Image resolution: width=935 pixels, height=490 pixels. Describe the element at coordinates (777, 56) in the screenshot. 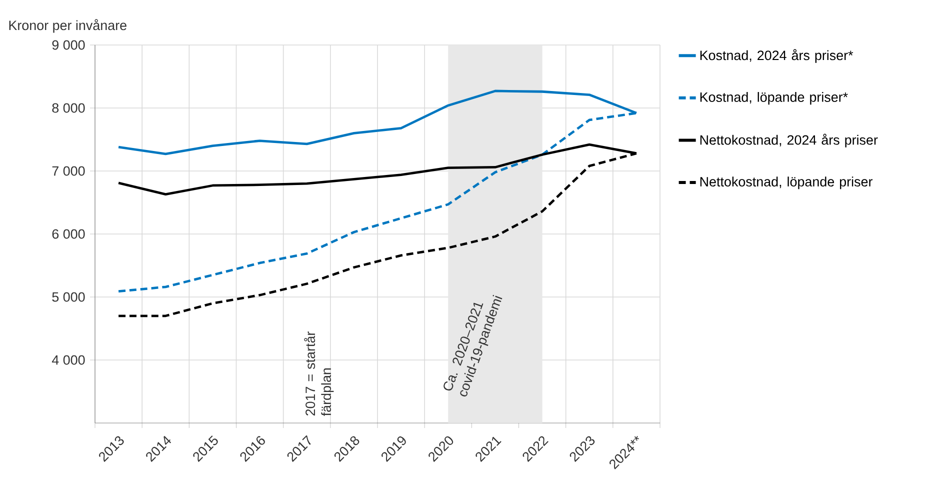

I see `legend-label: Kostnad, 2024 års priser*` at that location.